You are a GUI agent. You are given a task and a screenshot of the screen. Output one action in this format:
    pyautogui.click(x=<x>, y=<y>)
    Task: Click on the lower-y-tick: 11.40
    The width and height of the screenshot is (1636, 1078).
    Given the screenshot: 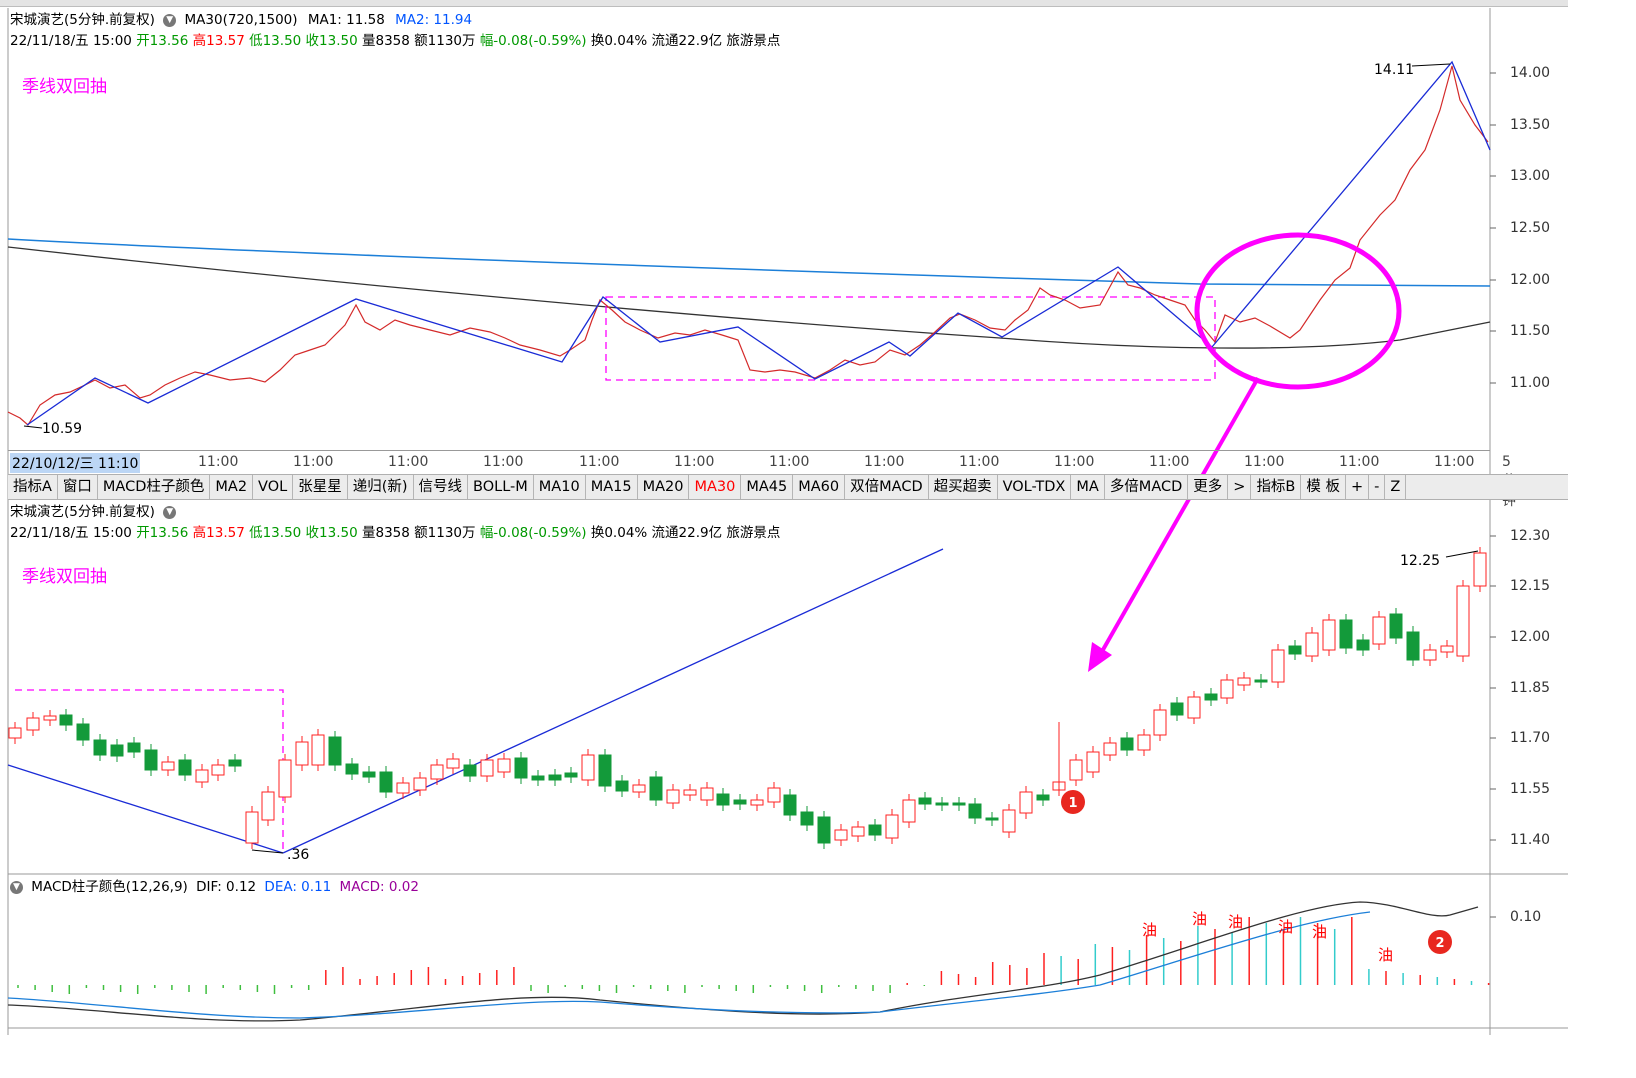 What is the action you would take?
    pyautogui.click(x=1530, y=840)
    